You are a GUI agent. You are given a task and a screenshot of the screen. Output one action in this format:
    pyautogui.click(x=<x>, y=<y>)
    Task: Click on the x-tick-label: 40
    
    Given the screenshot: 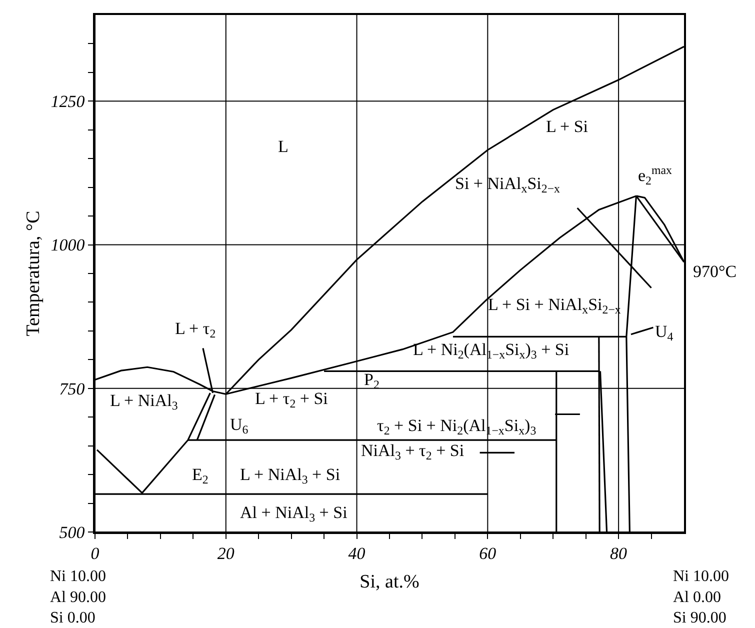 What is the action you would take?
    pyautogui.click(x=357, y=554)
    